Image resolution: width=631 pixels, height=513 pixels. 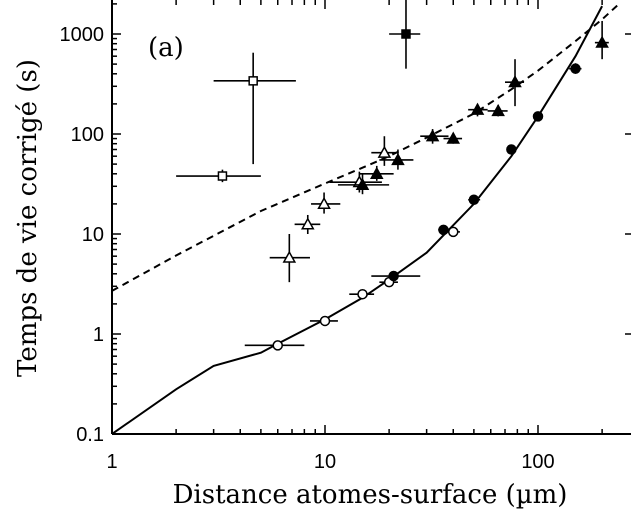 I want to click on y-tick-label: 0.1, so click(x=90, y=435).